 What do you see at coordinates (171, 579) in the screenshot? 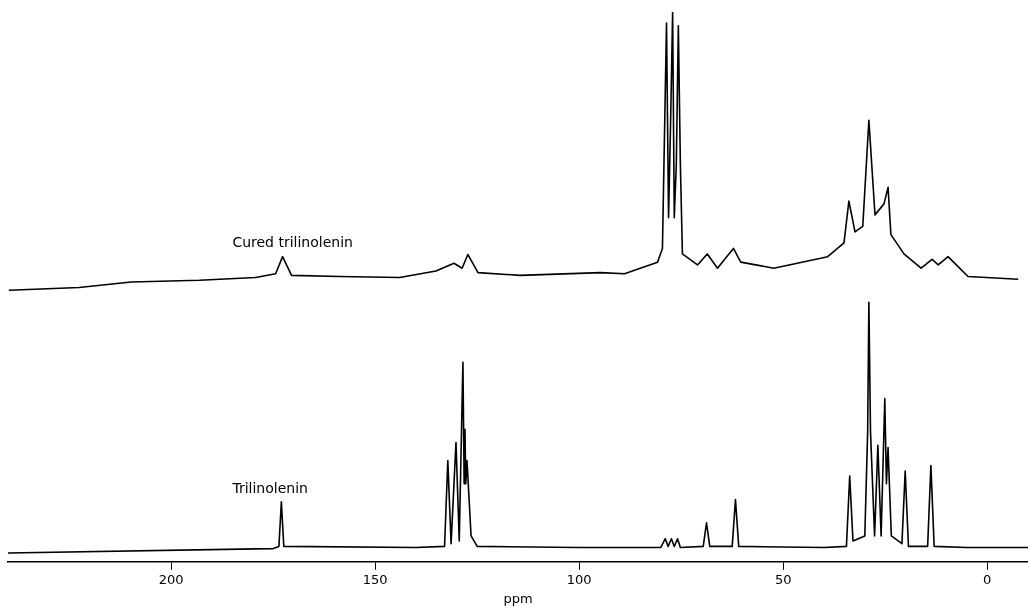
I see `x-tick-label: 200` at bounding box center [171, 579].